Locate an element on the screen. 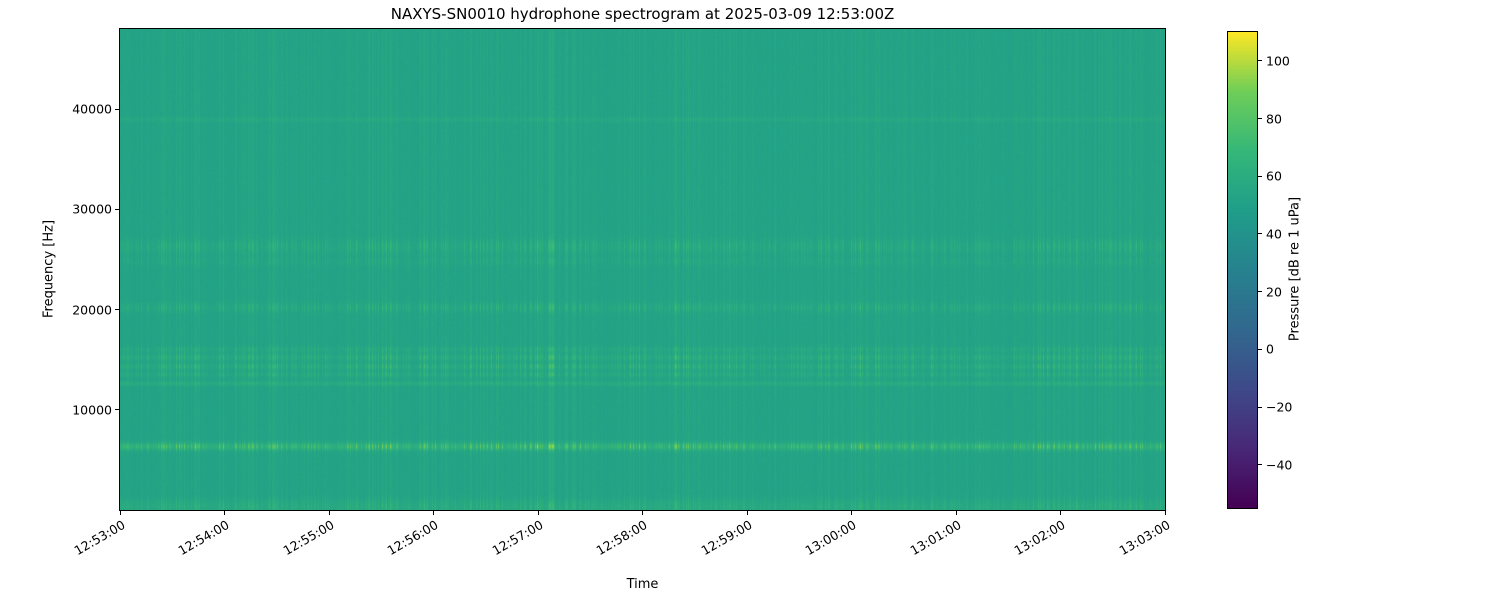 The height and width of the screenshot is (600, 1500). y-tick-label: 20000 is located at coordinates (92, 310).